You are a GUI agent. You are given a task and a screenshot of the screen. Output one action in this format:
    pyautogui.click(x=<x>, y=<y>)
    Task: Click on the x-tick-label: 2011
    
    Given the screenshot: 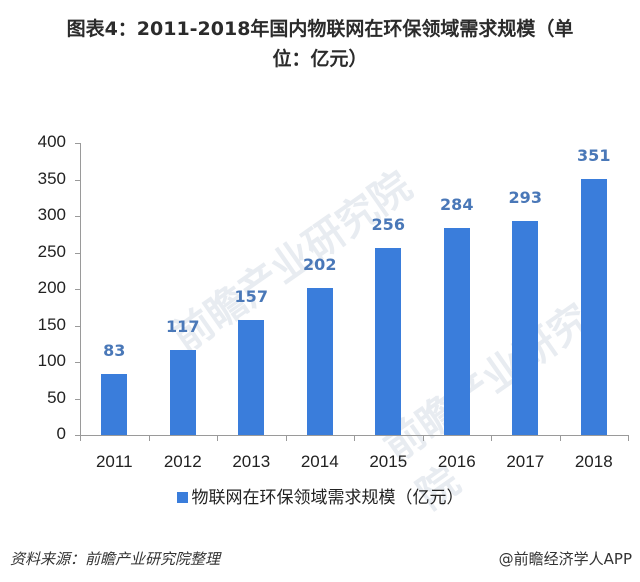 What is the action you would take?
    pyautogui.click(x=114, y=461)
    